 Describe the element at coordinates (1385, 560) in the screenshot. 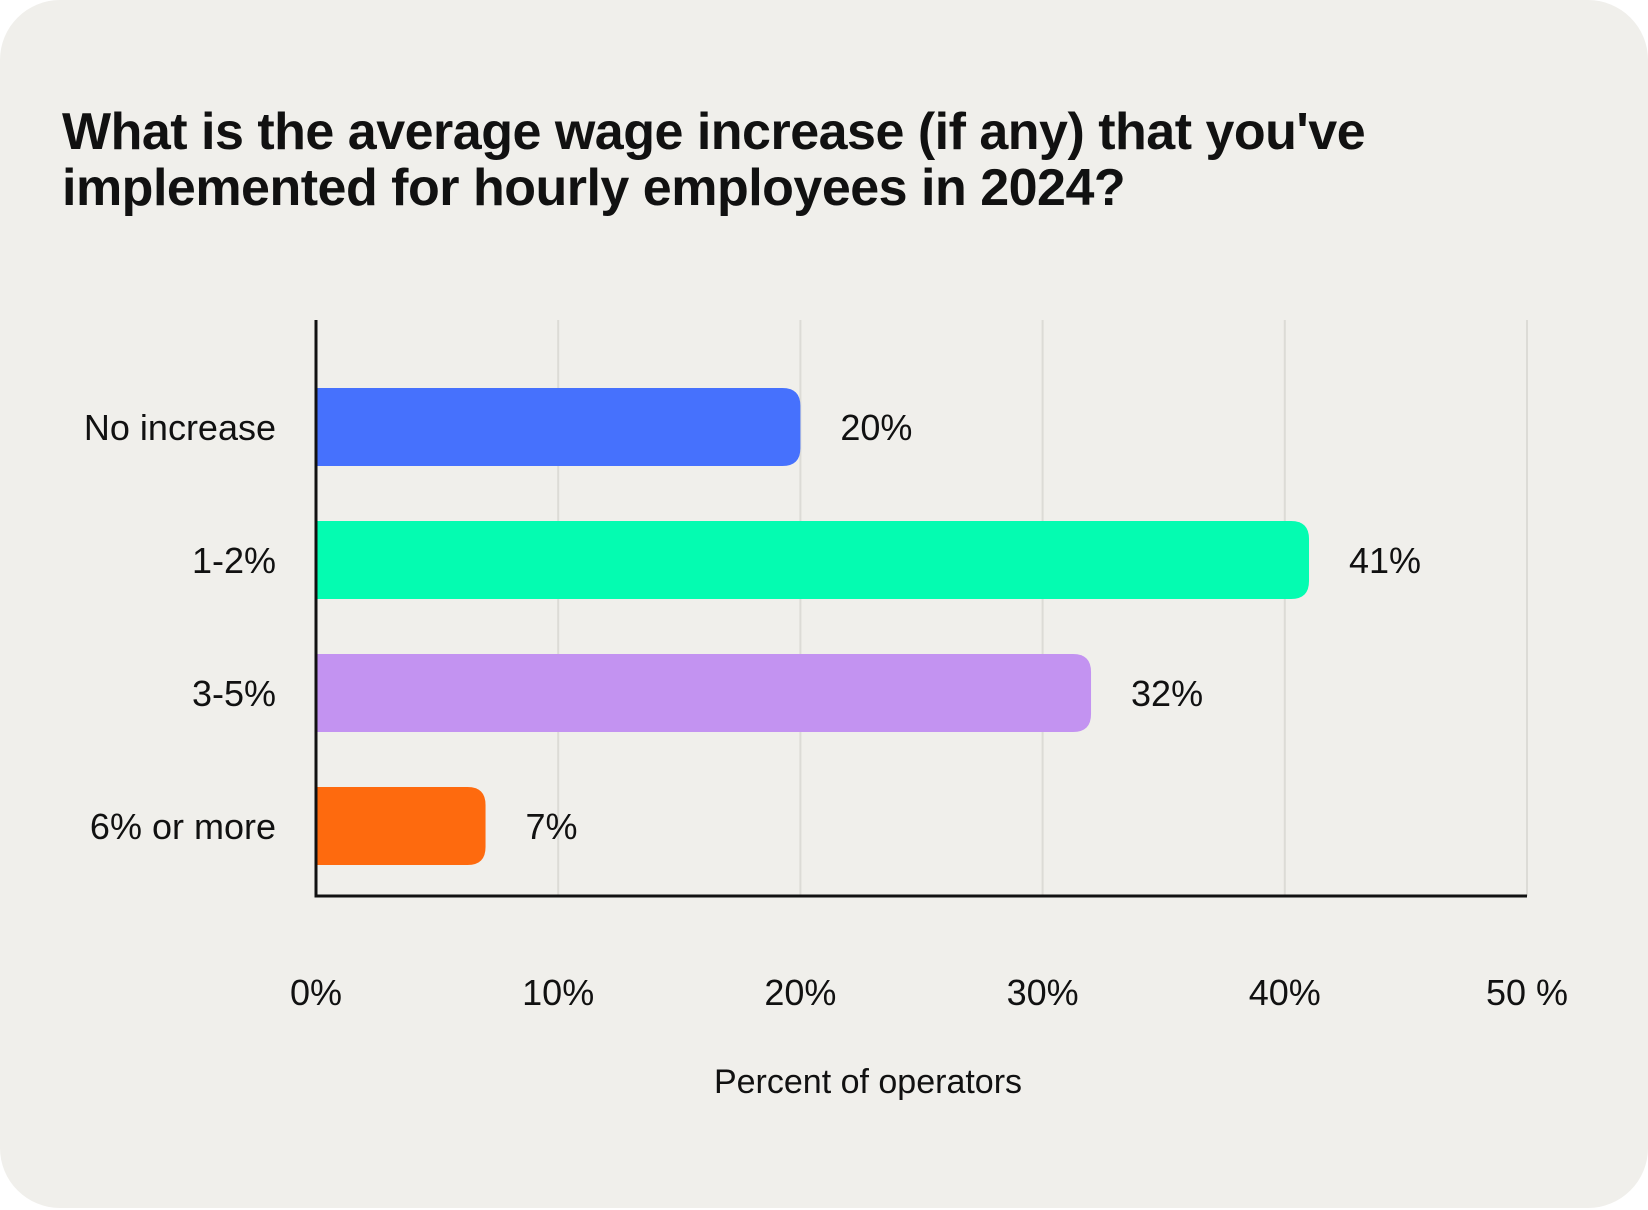

I see `data-label: 41%` at that location.